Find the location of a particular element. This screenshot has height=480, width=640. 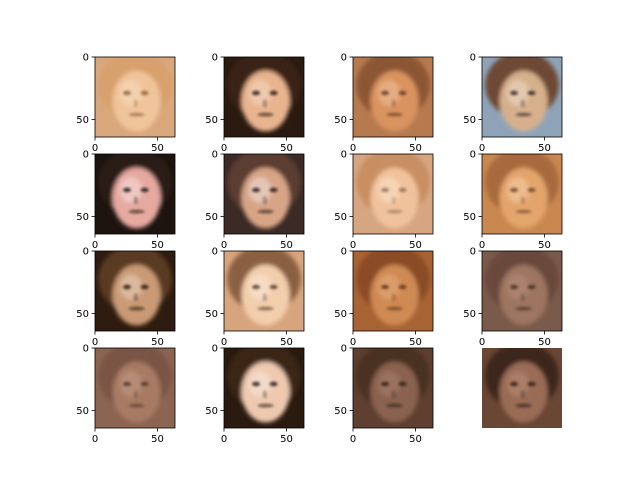

panel-face-r1c4: 0 50 0 50 is located at coordinates (513, 103).